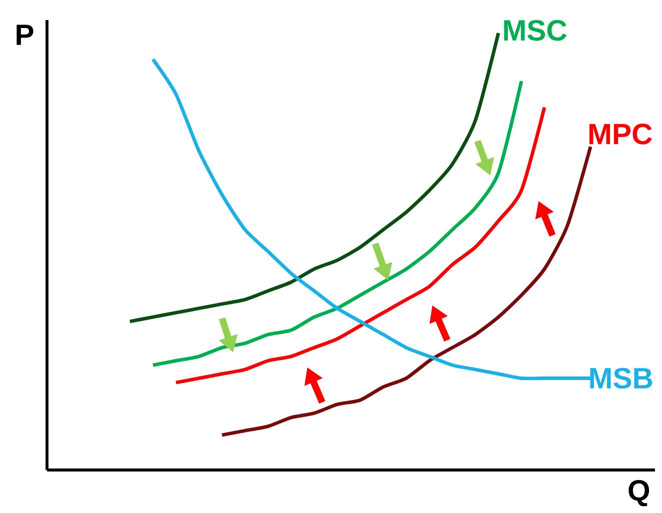  What do you see at coordinates (620, 134) in the screenshot?
I see `series-label: MPC` at bounding box center [620, 134].